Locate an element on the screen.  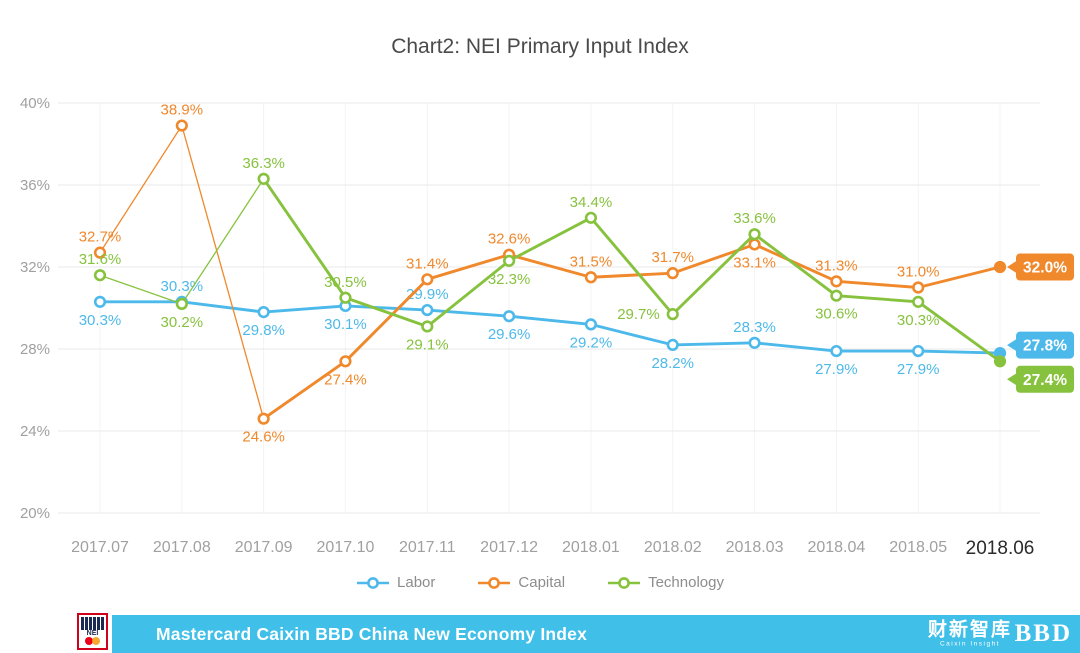
svg-text: 2018.04 is located at coordinates (836, 547).